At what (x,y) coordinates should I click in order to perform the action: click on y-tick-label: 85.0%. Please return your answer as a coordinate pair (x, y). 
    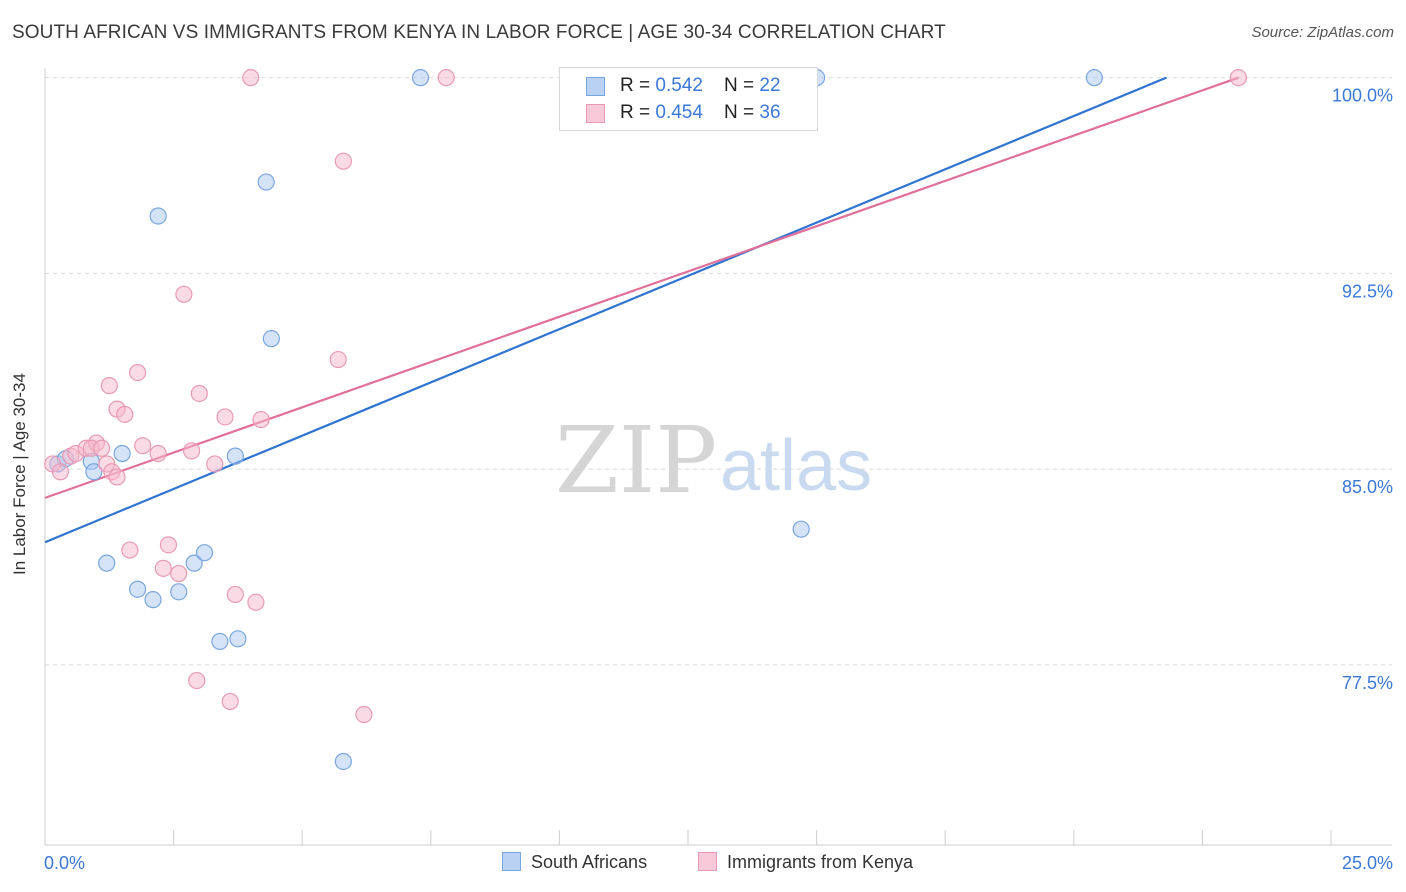
    Looking at the image, I should click on (1367, 487).